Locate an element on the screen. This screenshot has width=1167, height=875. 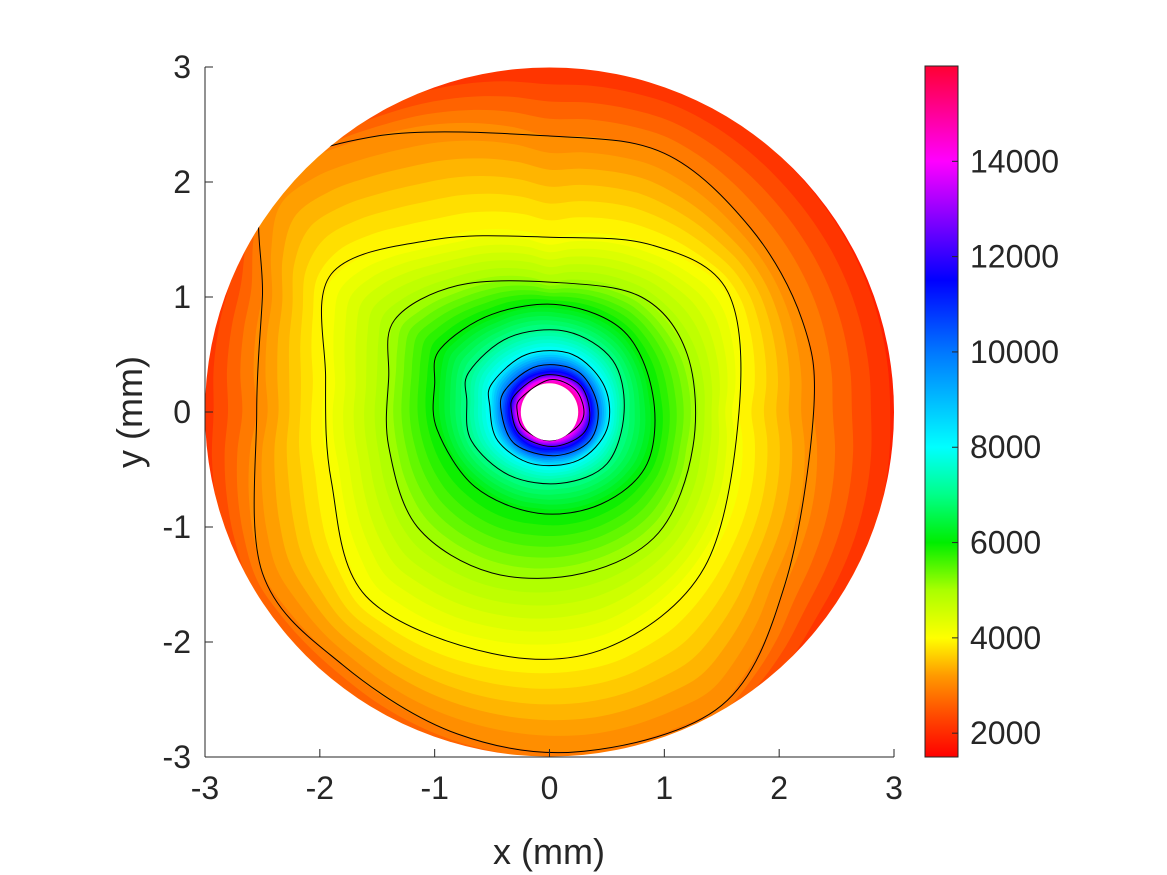
x-tick-label: 0 is located at coordinates (550, 788).